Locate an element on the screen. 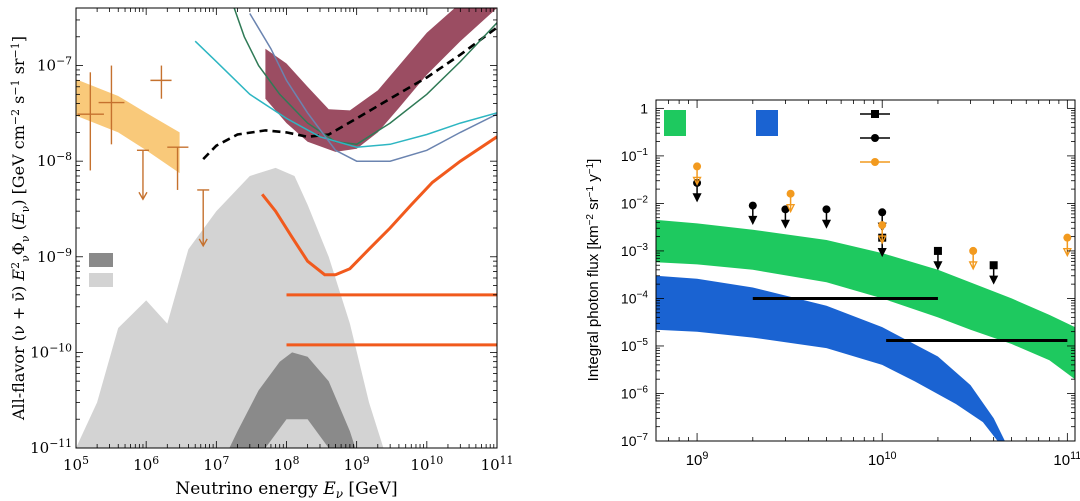 The width and height of the screenshot is (1080, 501). tick-exponent: −10 is located at coordinates (60, 347).